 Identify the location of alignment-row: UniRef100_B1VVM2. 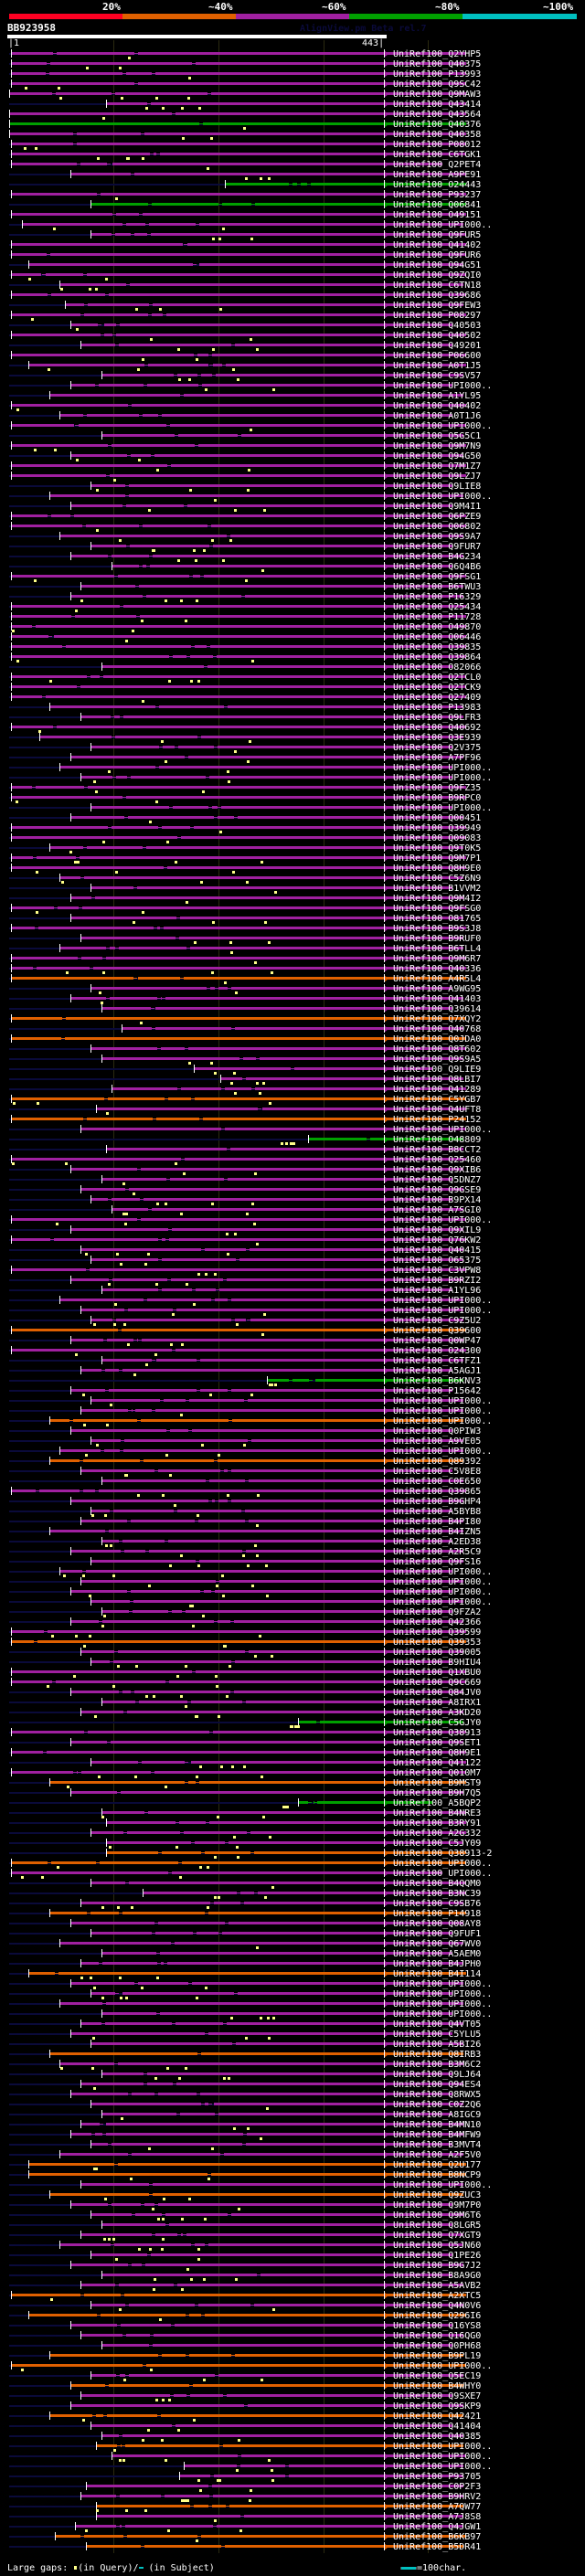
(293, 889).